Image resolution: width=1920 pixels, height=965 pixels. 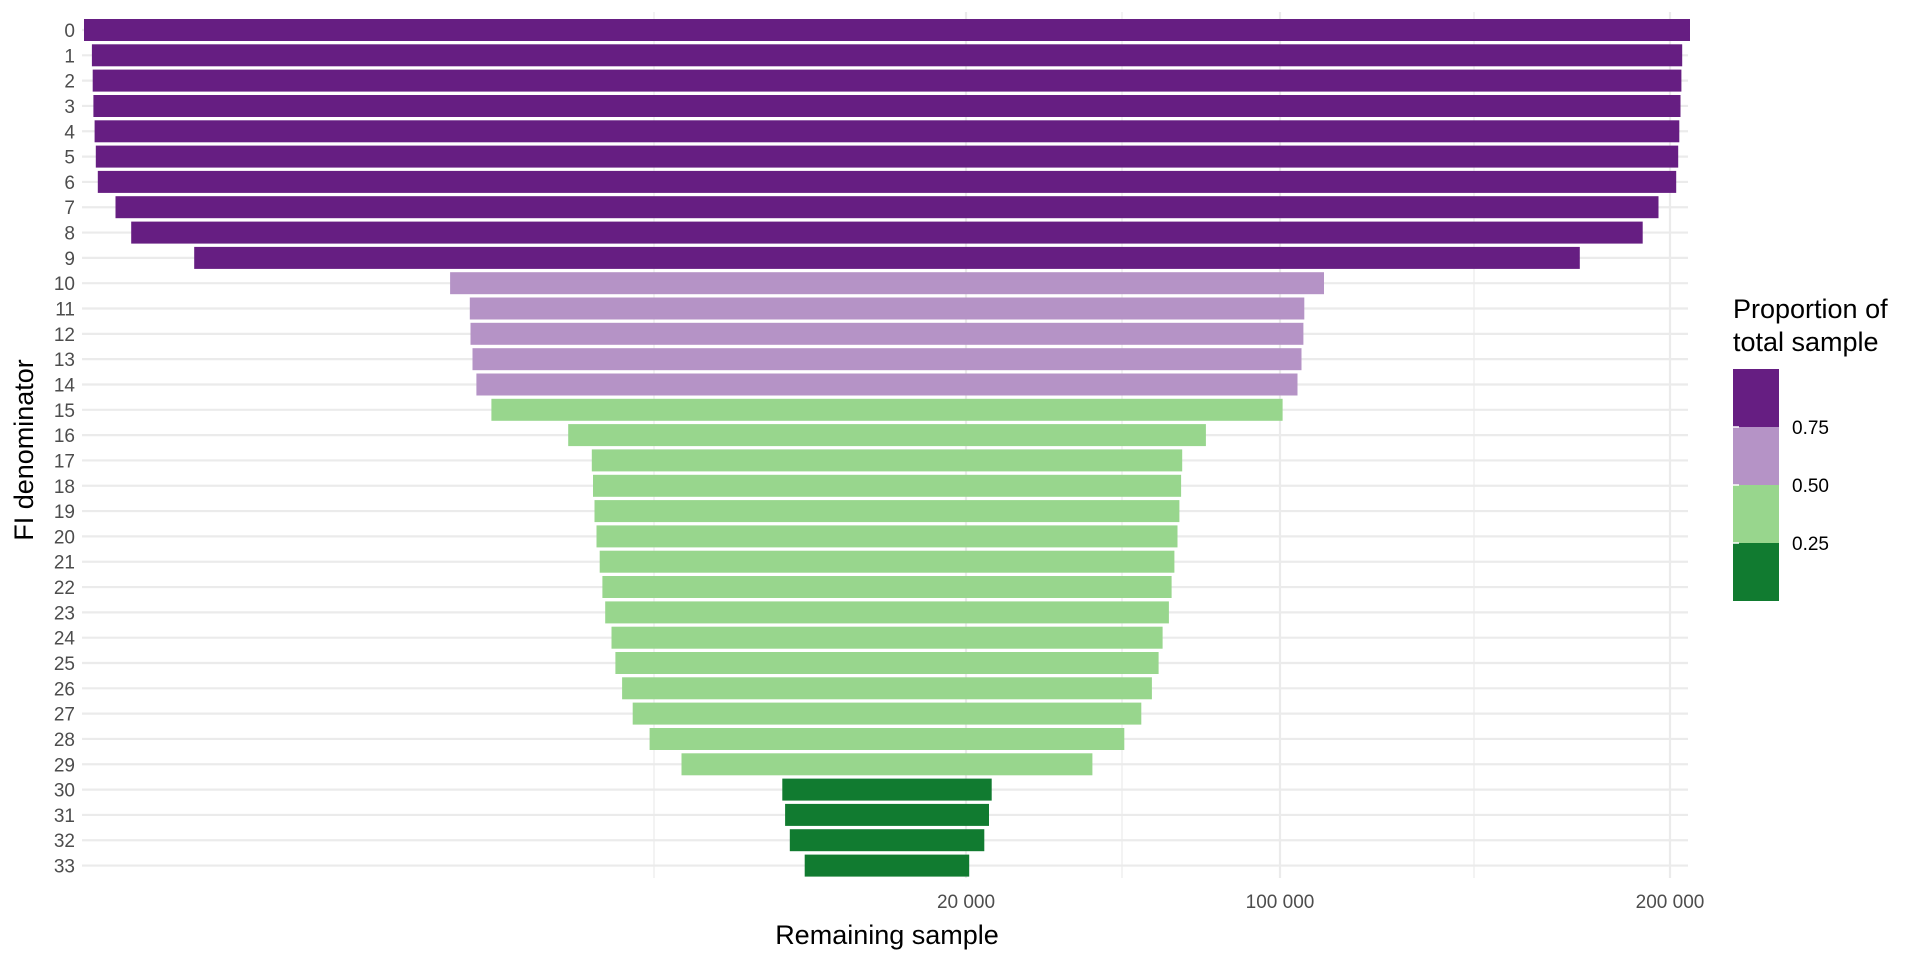 I want to click on y-tick-label: 1, so click(x=69, y=56).